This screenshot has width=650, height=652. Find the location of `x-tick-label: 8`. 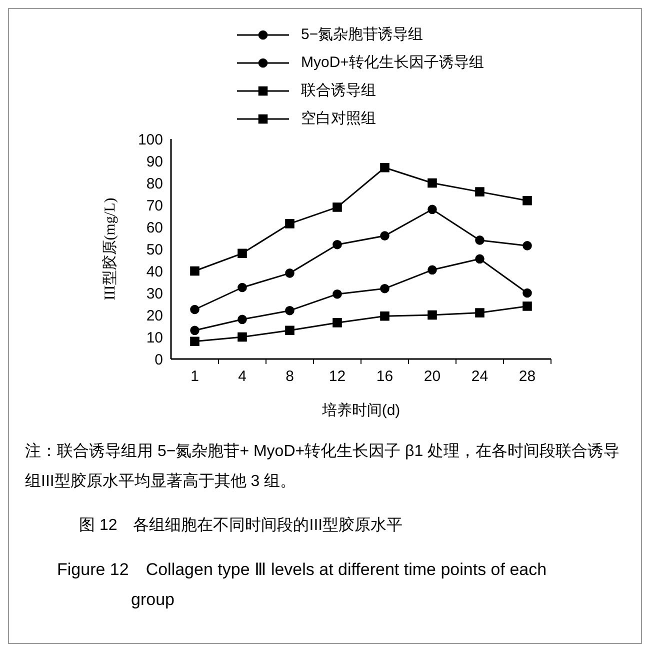

x-tick-label: 8 is located at coordinates (290, 376).